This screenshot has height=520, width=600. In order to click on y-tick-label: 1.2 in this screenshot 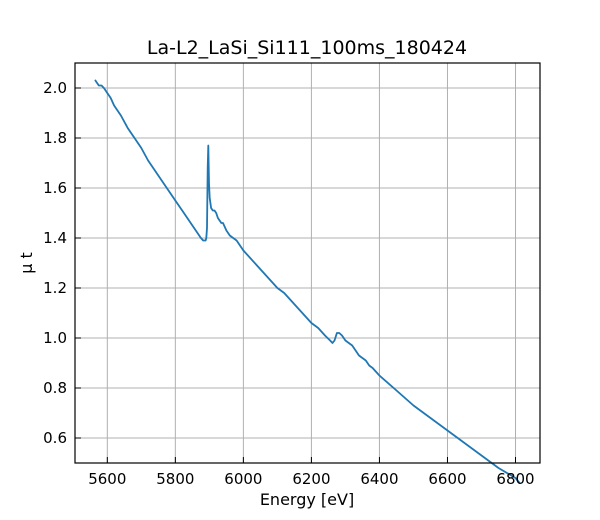, I will do `click(55, 288)`.